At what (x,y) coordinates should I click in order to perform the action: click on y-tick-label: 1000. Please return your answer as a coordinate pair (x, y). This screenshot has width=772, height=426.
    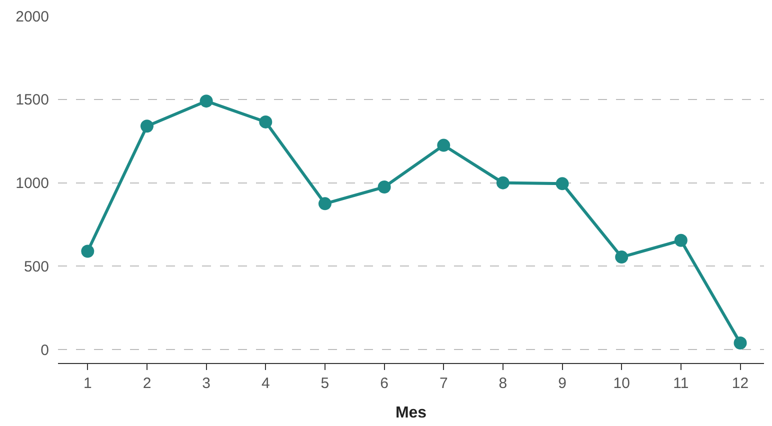
    Looking at the image, I should click on (32, 183).